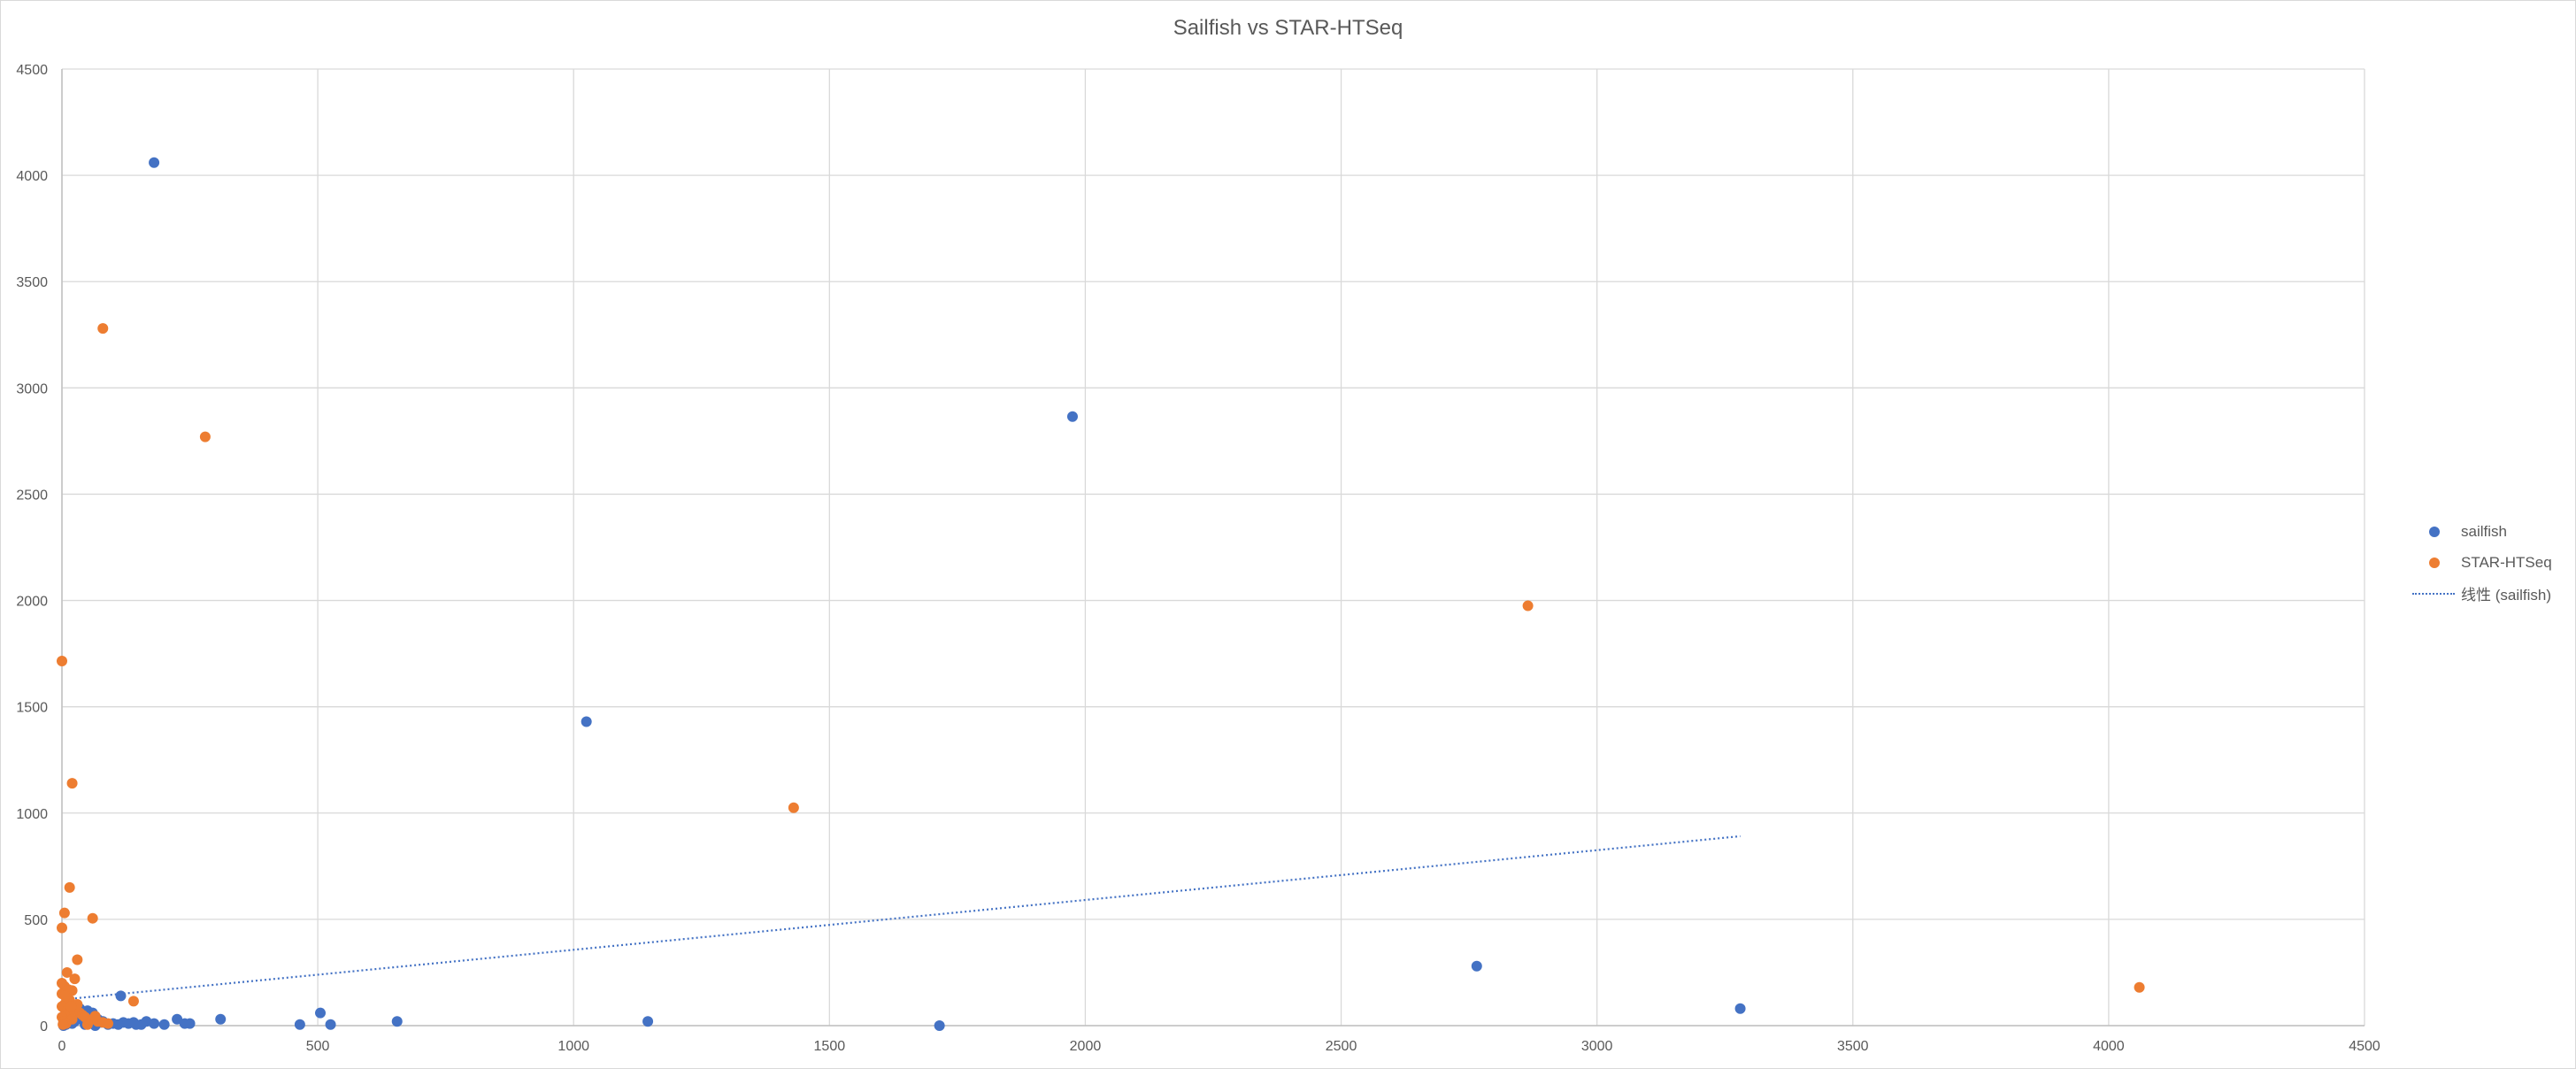 This screenshot has height=1069, width=2576. I want to click on legend-line-trendline, so click(2433, 593).